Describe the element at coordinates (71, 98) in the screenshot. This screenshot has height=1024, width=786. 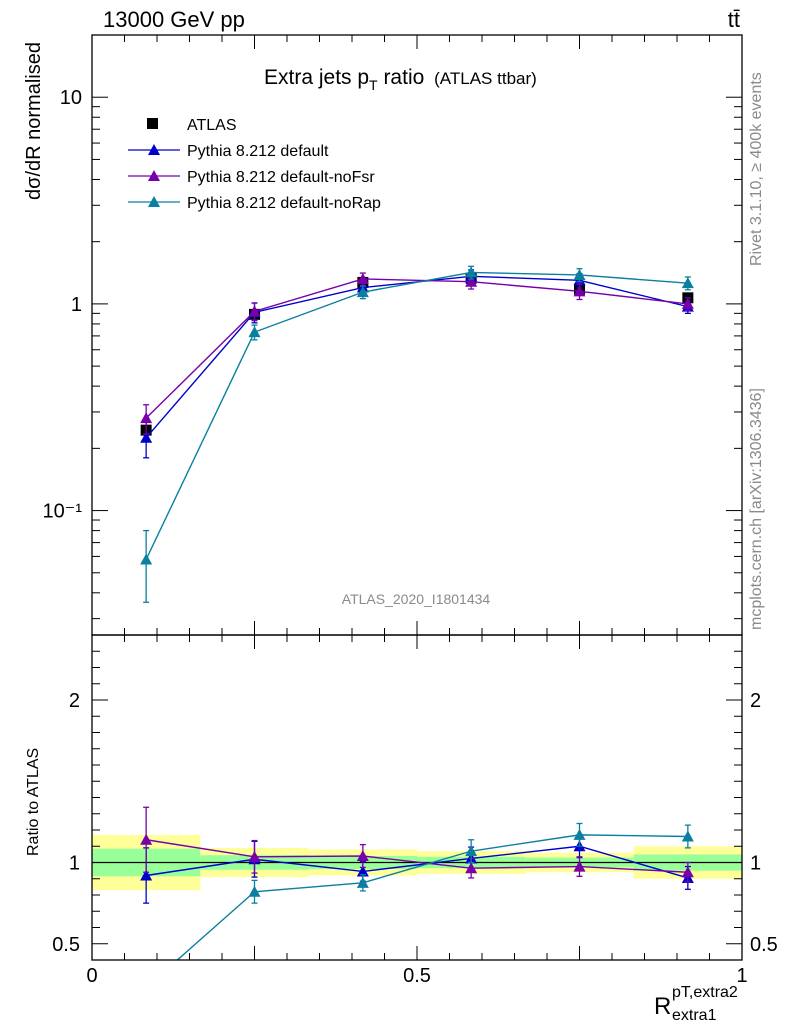
I see `main-y-tick-label: 10` at that location.